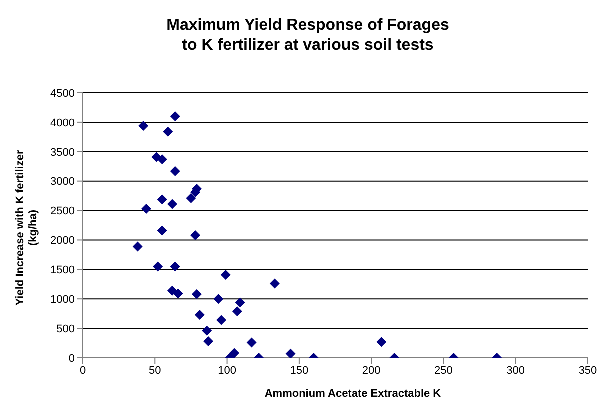 The width and height of the screenshot is (616, 417). What do you see at coordinates (308, 36) in the screenshot?
I see `chart-title: Maximum Yield Response of Forages to K fertilizer at various soil tests` at bounding box center [308, 36].